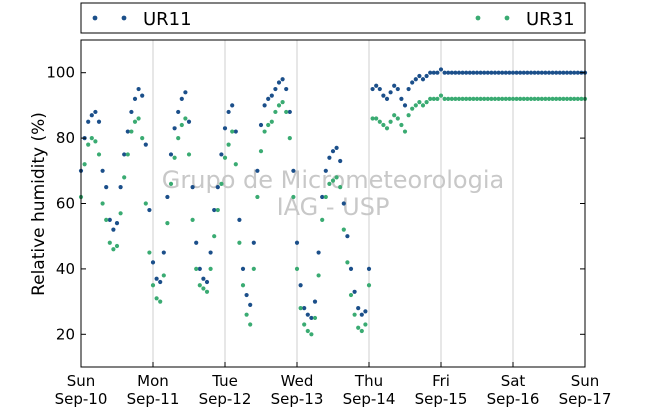 The width and height of the screenshot is (650, 409). What do you see at coordinates (333, 18) in the screenshot?
I see `legend-box` at bounding box center [333, 18].